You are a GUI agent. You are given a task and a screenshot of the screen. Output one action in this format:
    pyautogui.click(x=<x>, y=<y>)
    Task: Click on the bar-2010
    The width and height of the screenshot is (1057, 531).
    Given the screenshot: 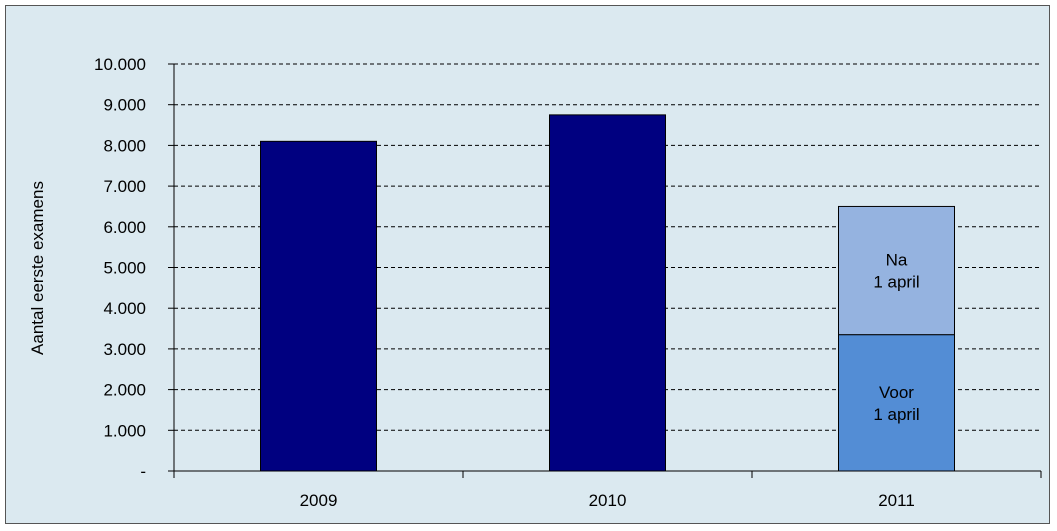 What is the action you would take?
    pyautogui.click(x=607, y=293)
    